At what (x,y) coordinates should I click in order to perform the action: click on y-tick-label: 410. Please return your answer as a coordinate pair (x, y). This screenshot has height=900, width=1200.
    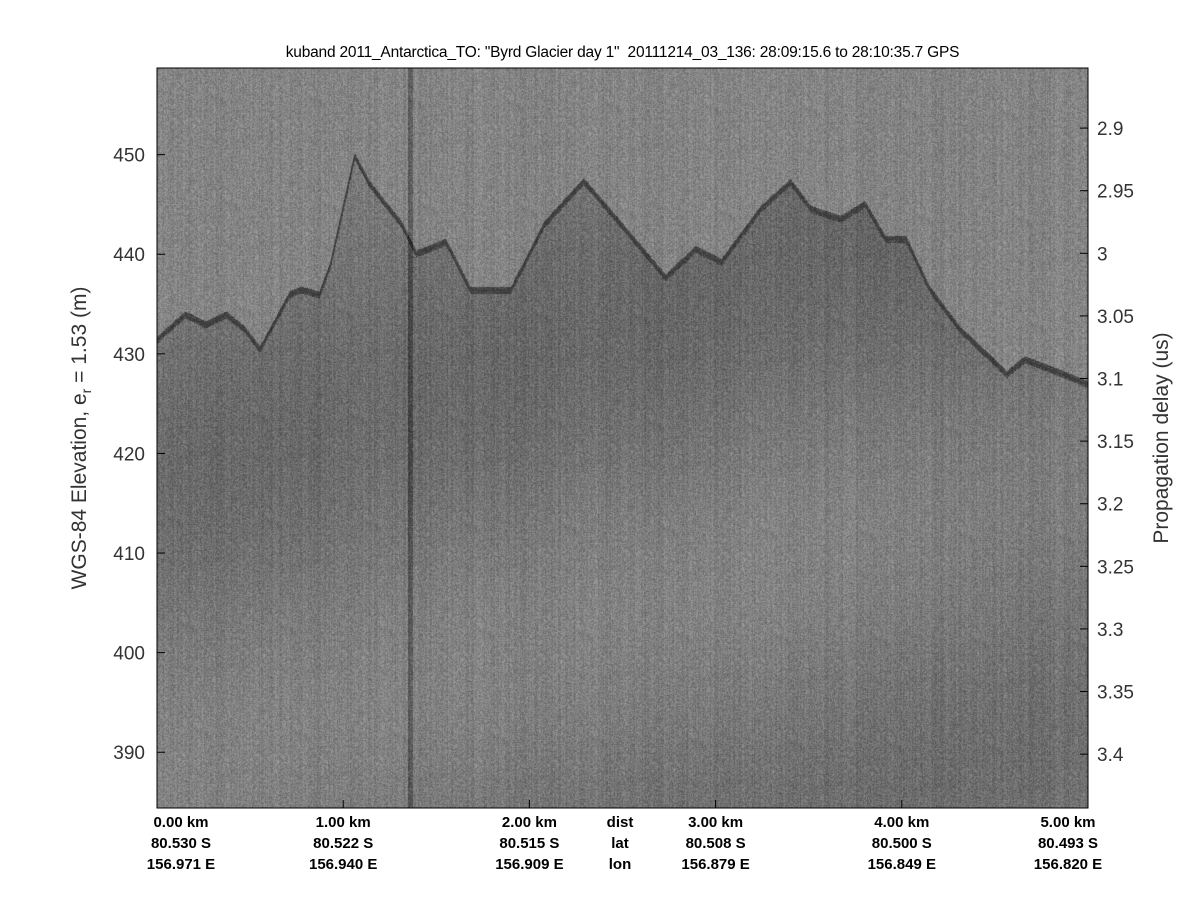
    Looking at the image, I should click on (129, 554).